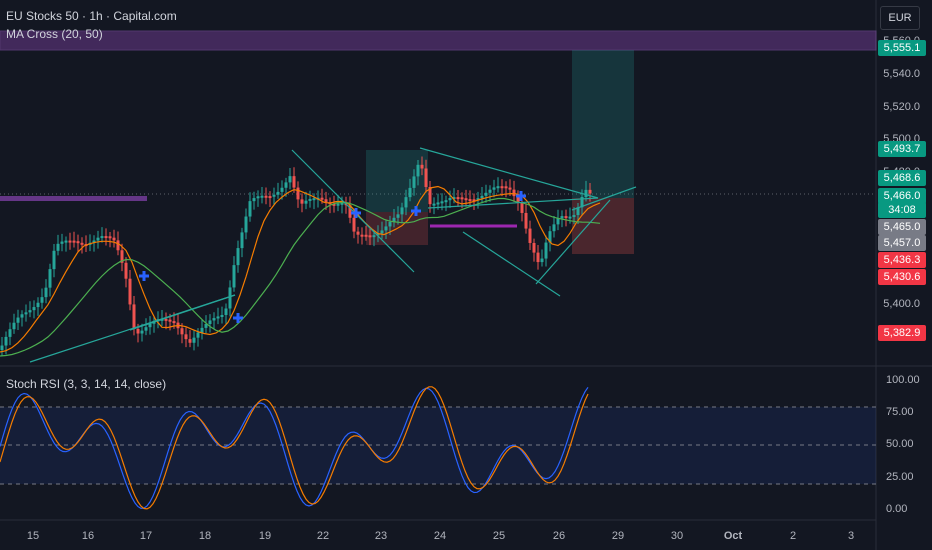  Describe the element at coordinates (86, 384) in the screenshot. I see `stoch-rsi-legend: Stoch RSI (3, 3, 14, 14, close)` at that location.